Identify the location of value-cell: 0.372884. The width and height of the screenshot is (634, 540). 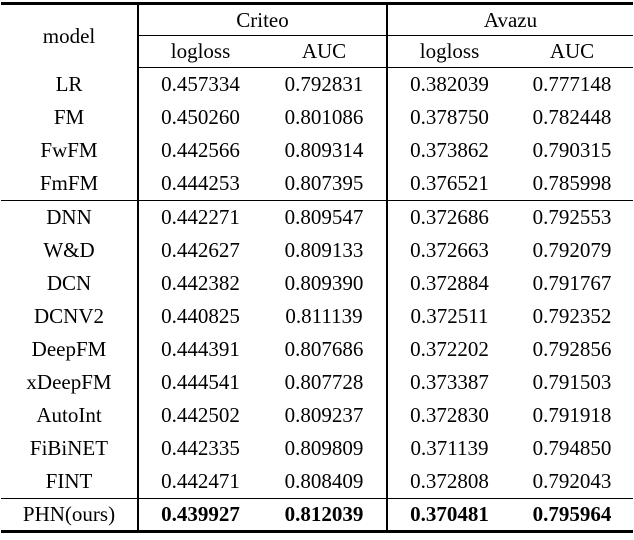
(448, 283).